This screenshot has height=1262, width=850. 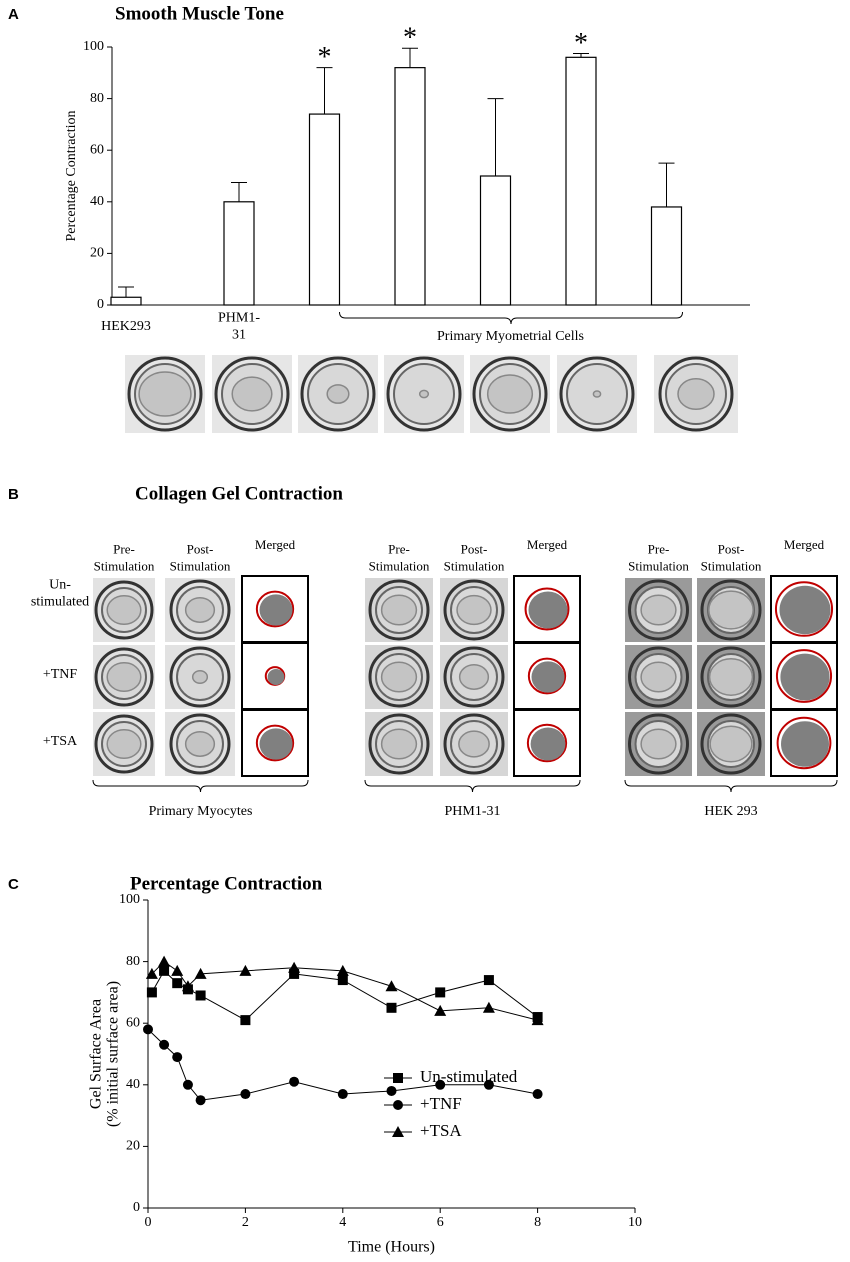 What do you see at coordinates (133, 1022) in the screenshot?
I see `y-tick-label: 60` at bounding box center [133, 1022].